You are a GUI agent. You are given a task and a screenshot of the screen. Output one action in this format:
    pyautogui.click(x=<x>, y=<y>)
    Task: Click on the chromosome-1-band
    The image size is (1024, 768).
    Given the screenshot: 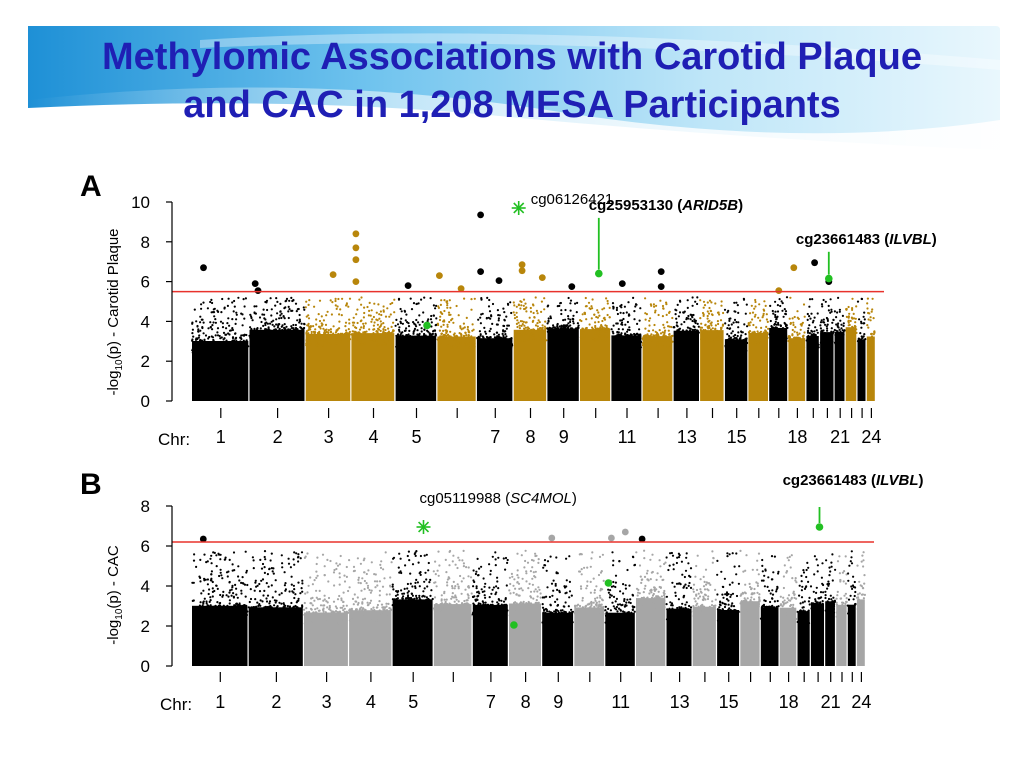 What is the action you would take?
    pyautogui.click(x=220, y=635)
    